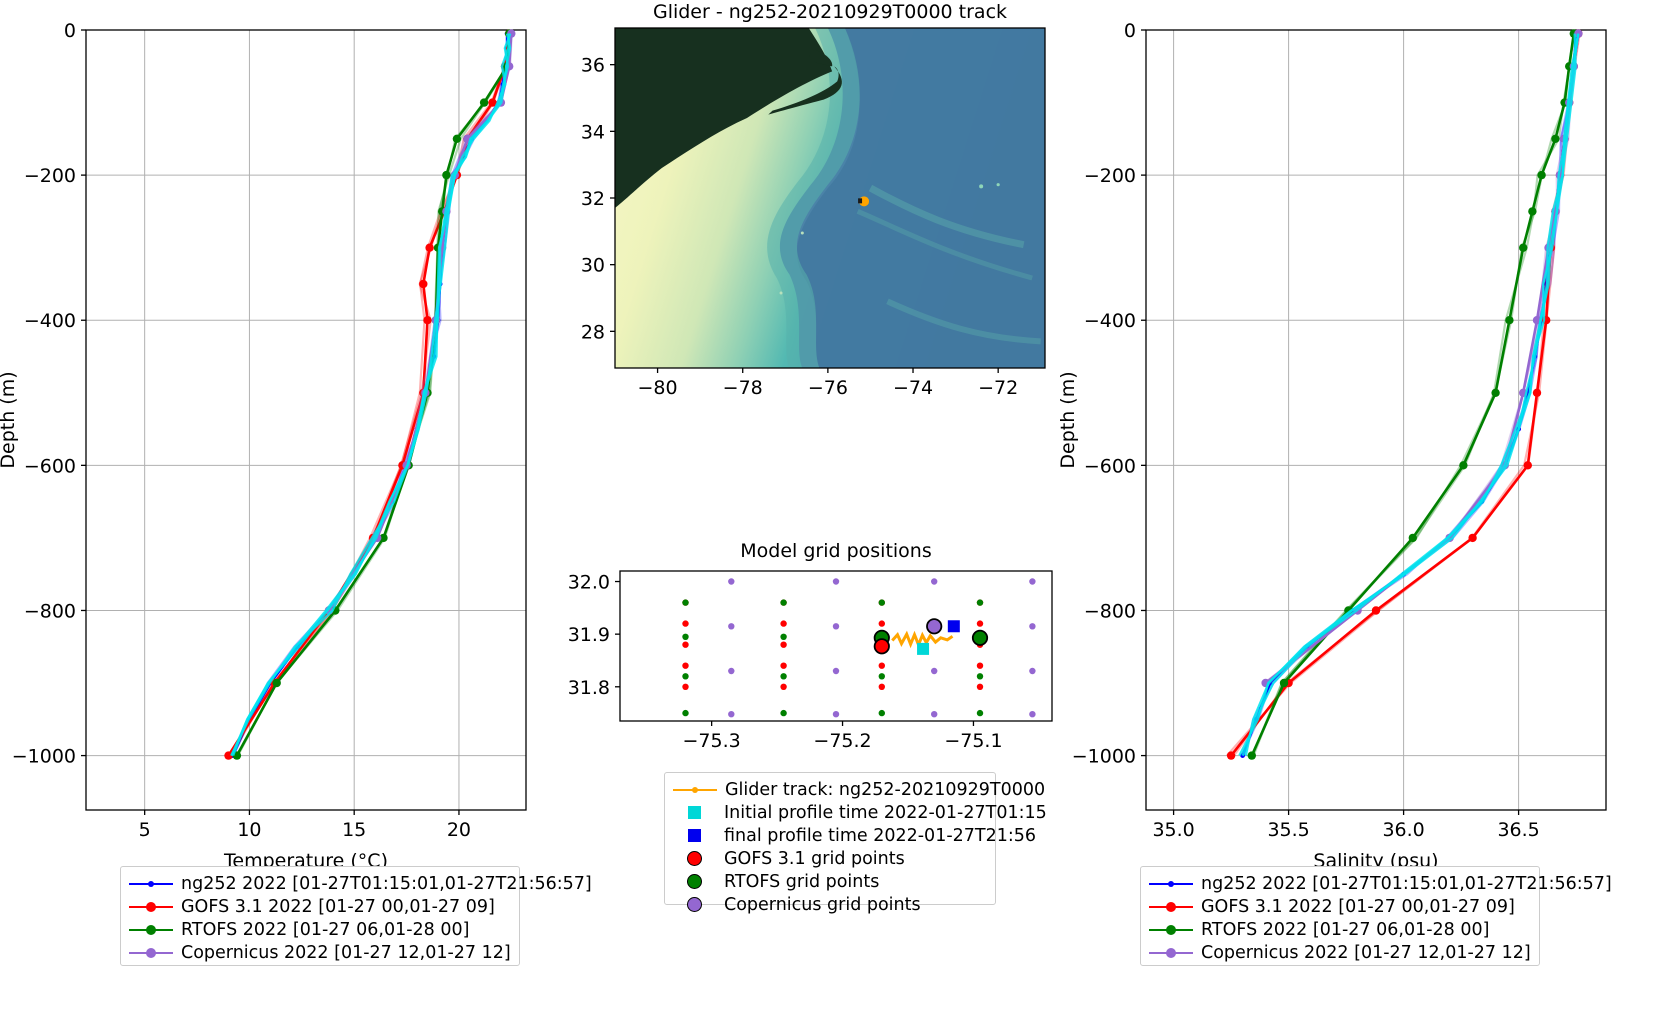 Image resolution: width=1669 pixels, height=1027 pixels. Describe the element at coordinates (836, 551) in the screenshot. I see `grid-title: Model grid positions` at that location.